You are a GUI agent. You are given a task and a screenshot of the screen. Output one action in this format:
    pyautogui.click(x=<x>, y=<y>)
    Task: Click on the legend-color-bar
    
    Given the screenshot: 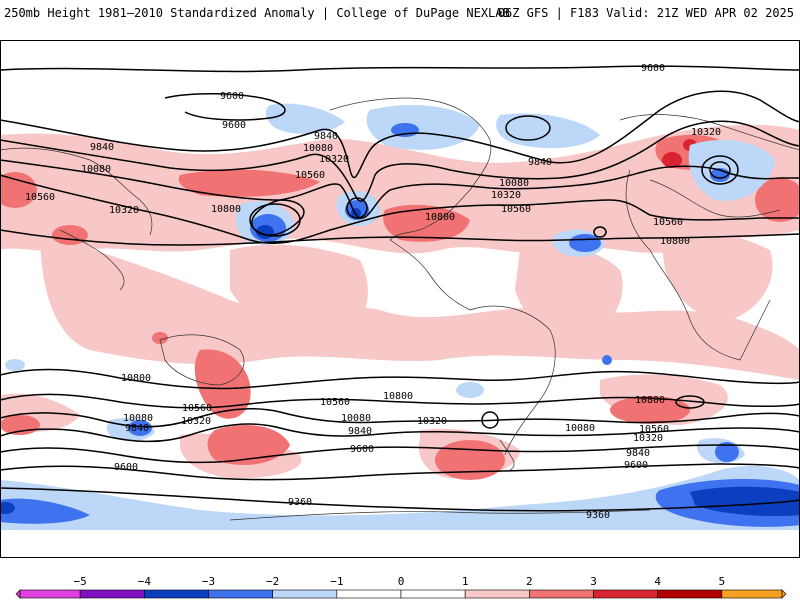 What is the action you would take?
    pyautogui.click(x=401, y=594)
    